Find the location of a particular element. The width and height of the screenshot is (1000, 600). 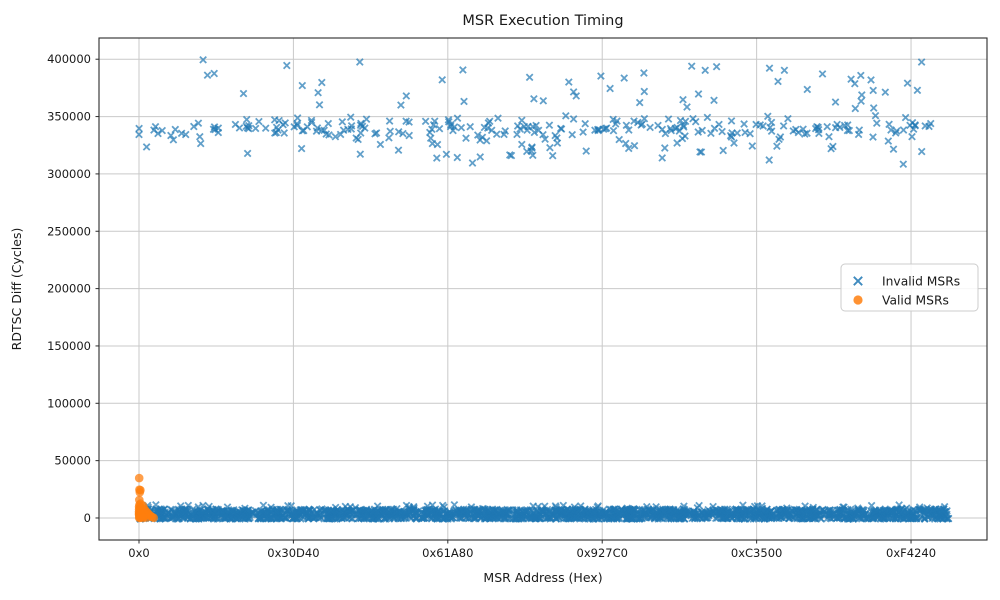

y-tick-label: 100000 is located at coordinates (69, 403).